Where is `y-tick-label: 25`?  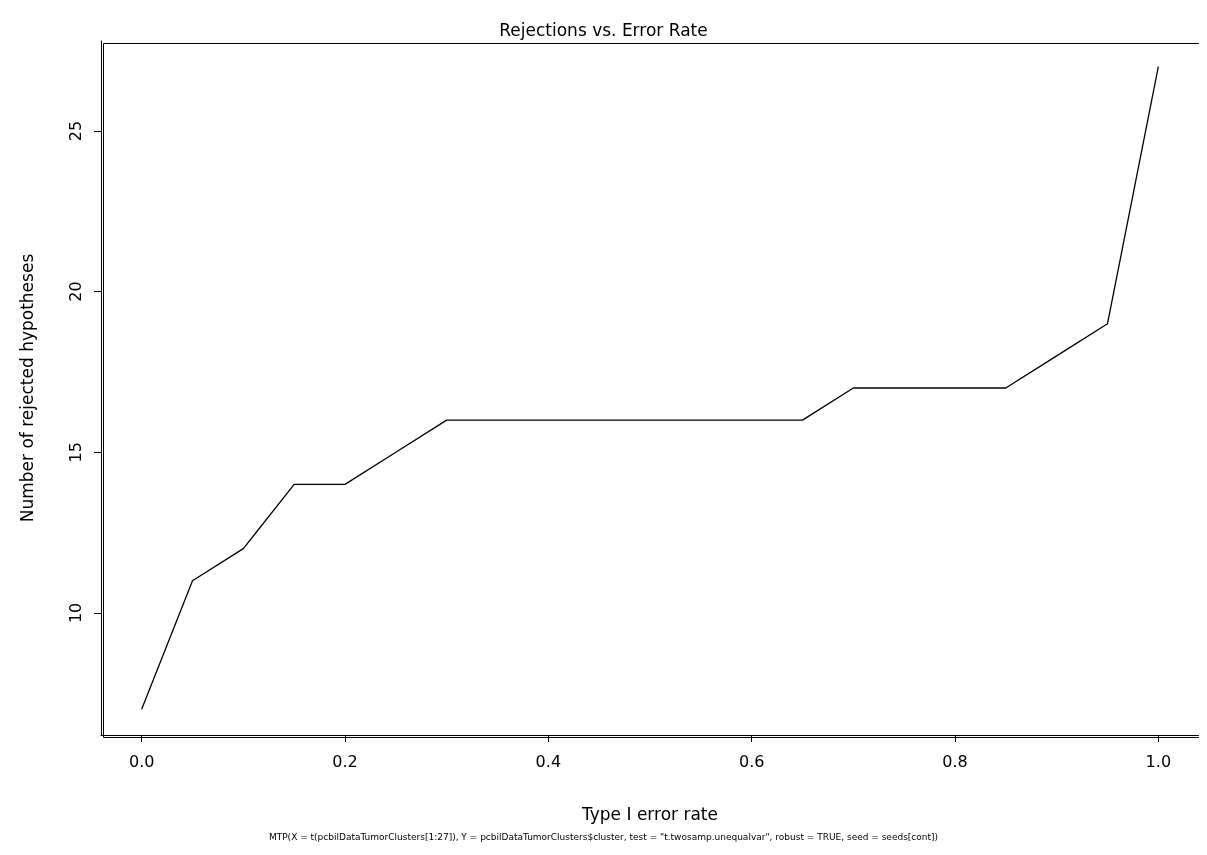 y-tick-label: 25 is located at coordinates (75, 131).